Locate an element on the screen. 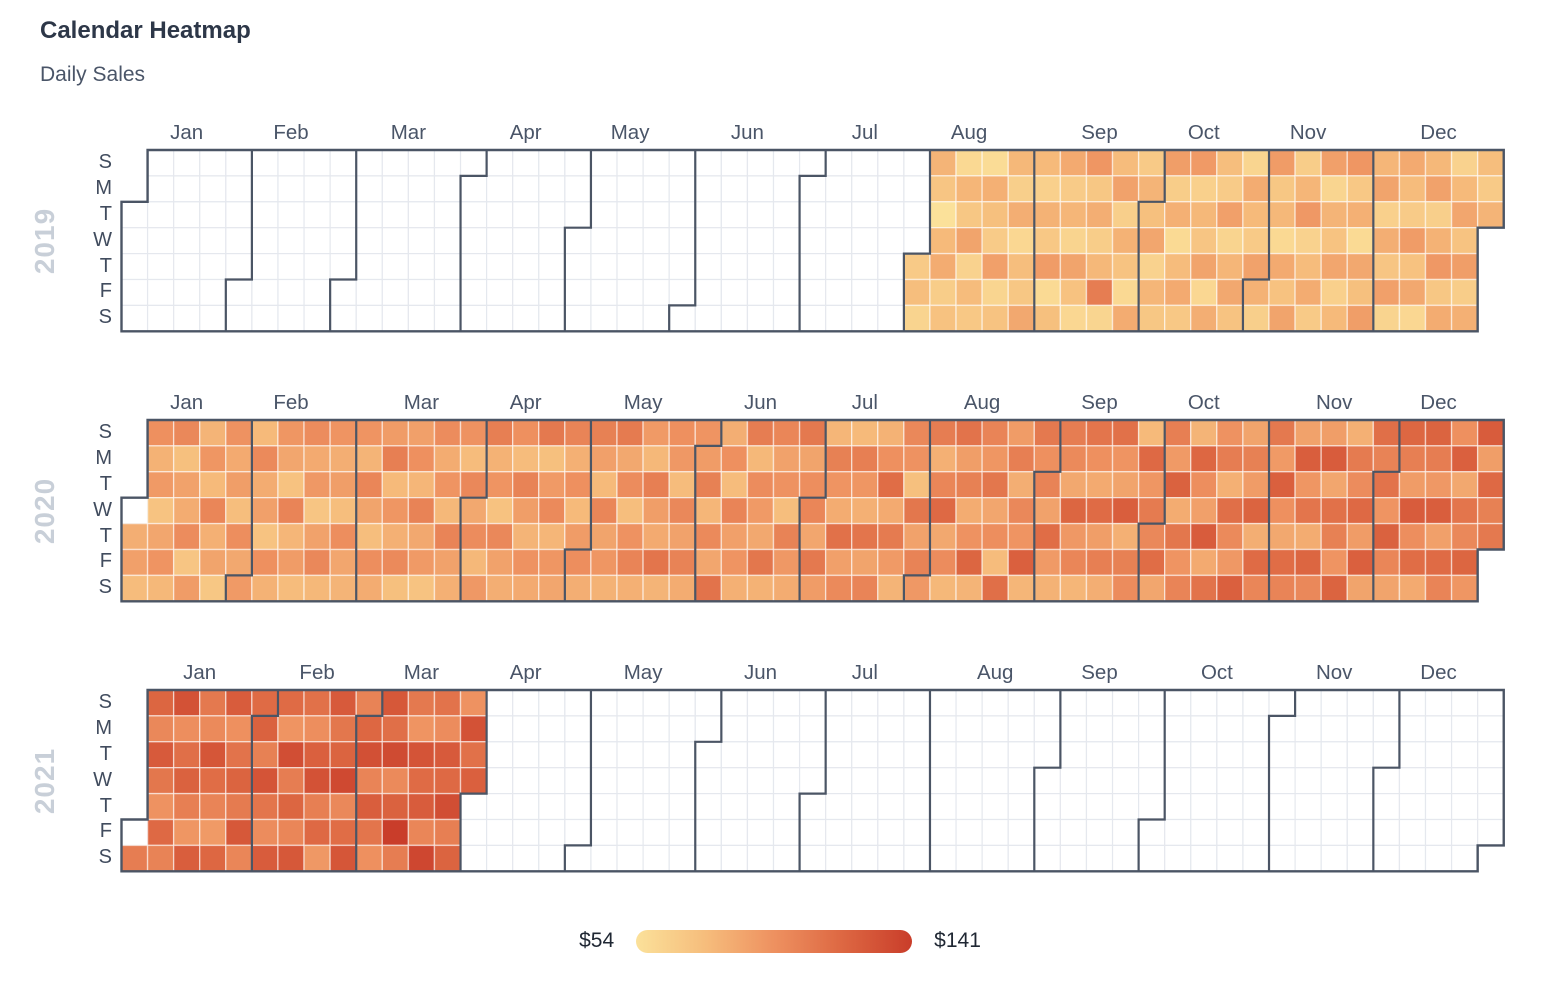 This screenshot has height=984, width=1560. month-label: May is located at coordinates (643, 402).